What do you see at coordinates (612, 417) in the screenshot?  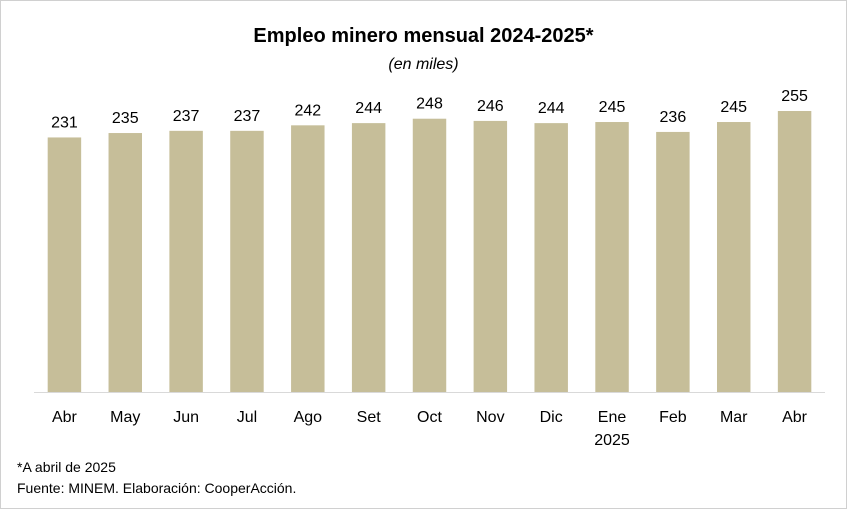 I see `x-tick-label: Ene` at bounding box center [612, 417].